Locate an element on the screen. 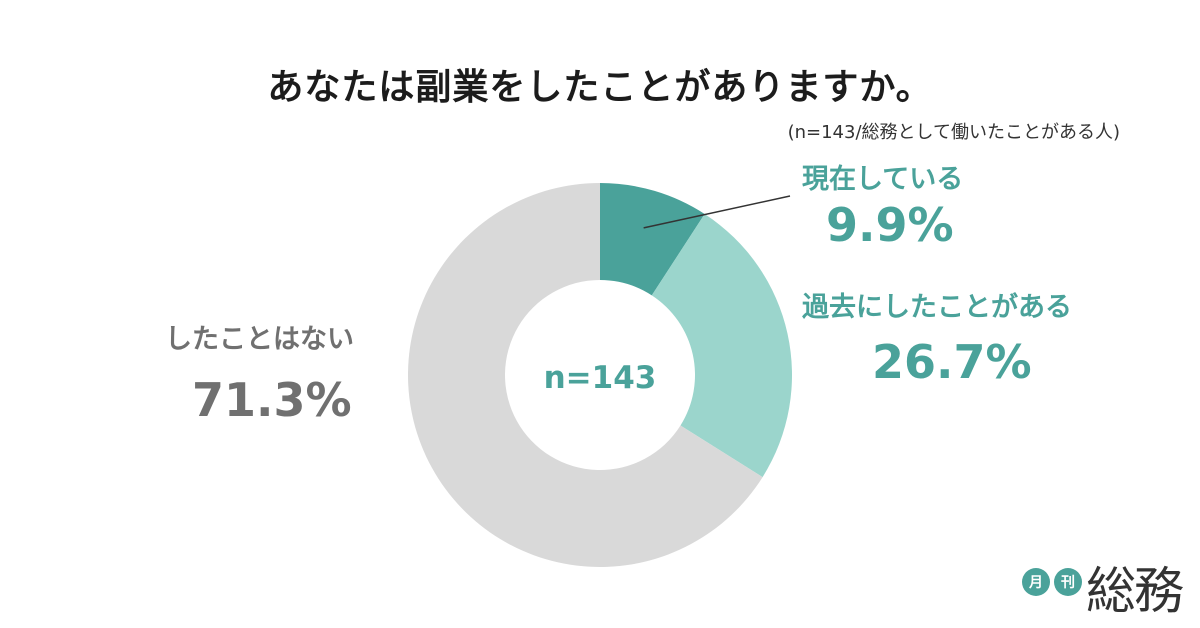  slice-current is located at coordinates (652, 239).